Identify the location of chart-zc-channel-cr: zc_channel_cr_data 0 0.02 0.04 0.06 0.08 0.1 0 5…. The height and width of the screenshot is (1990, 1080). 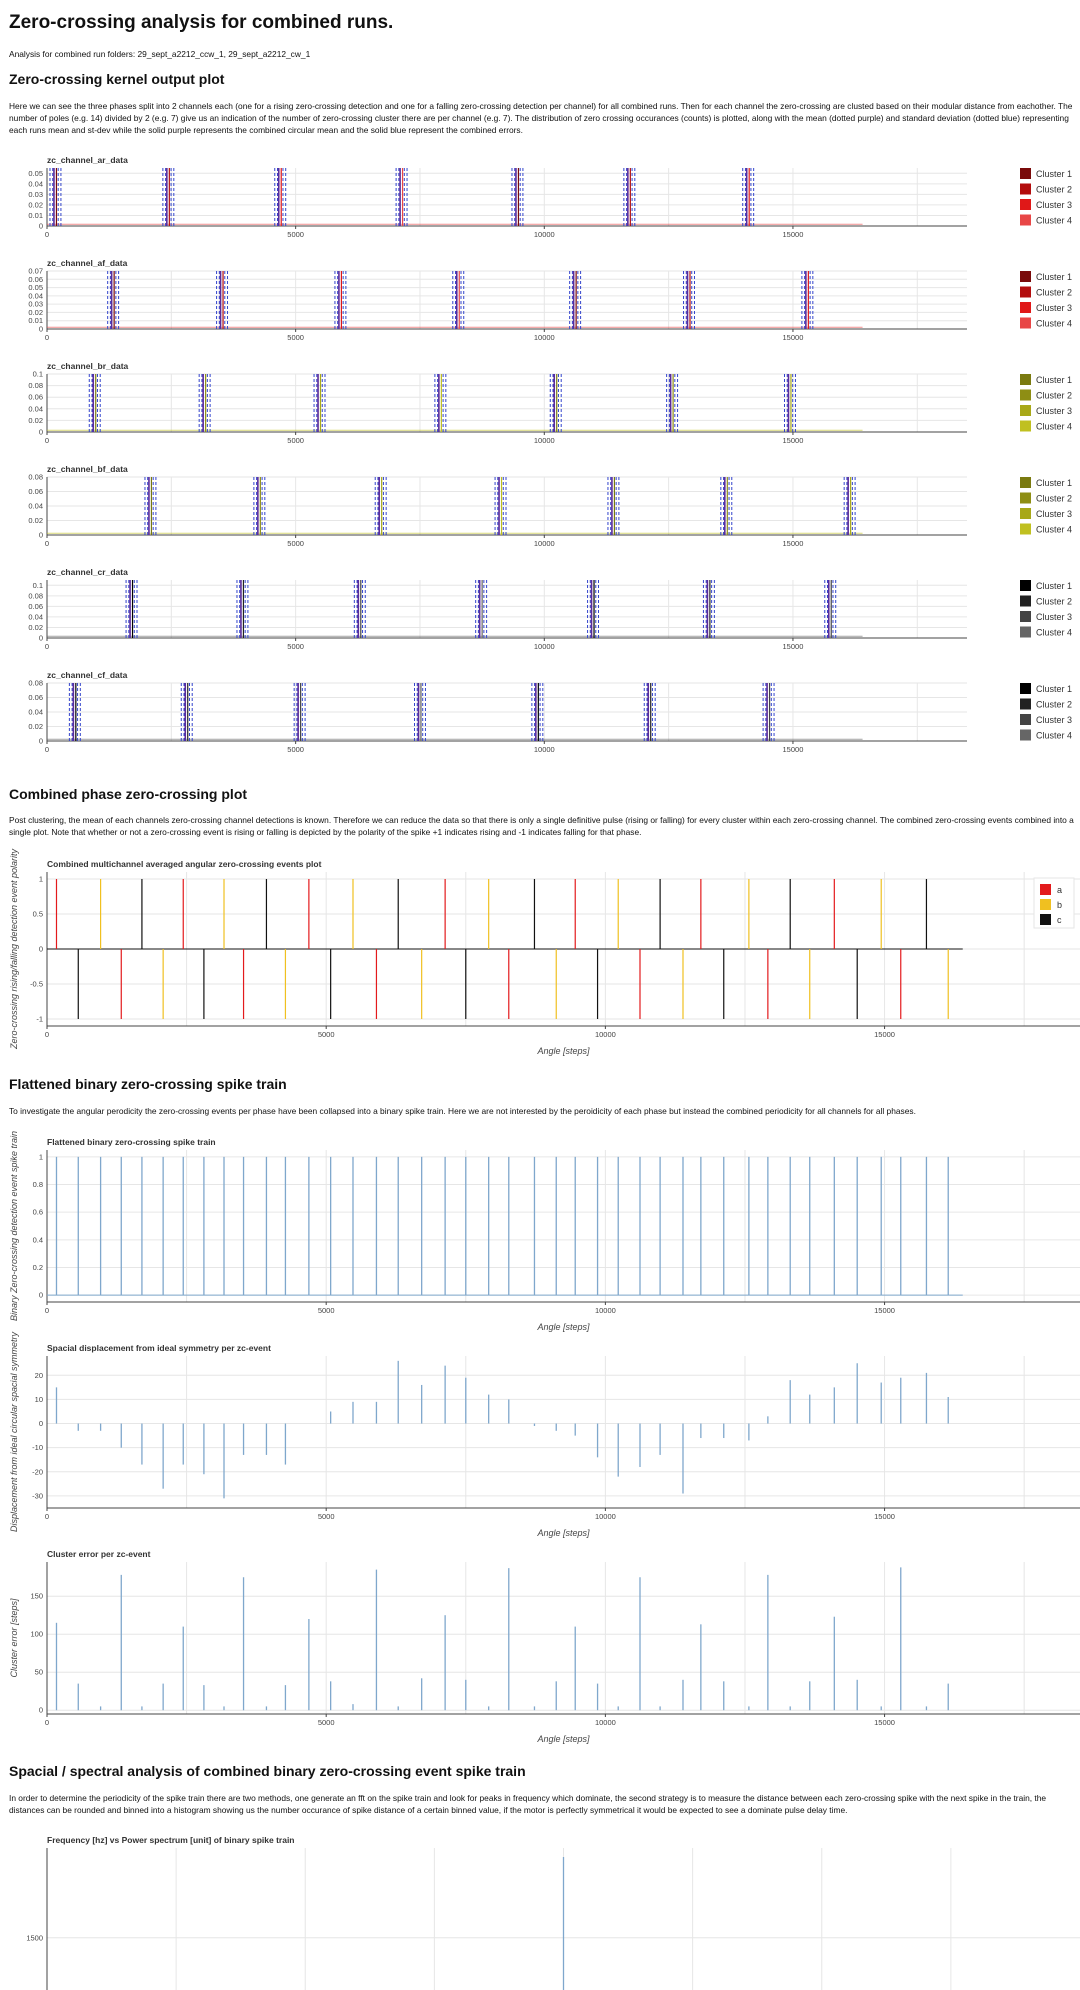
(544, 609).